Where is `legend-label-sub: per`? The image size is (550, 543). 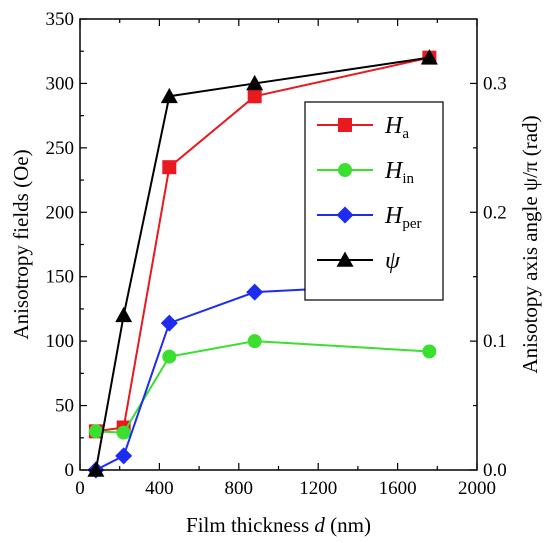 legend-label-sub: per is located at coordinates (411, 224).